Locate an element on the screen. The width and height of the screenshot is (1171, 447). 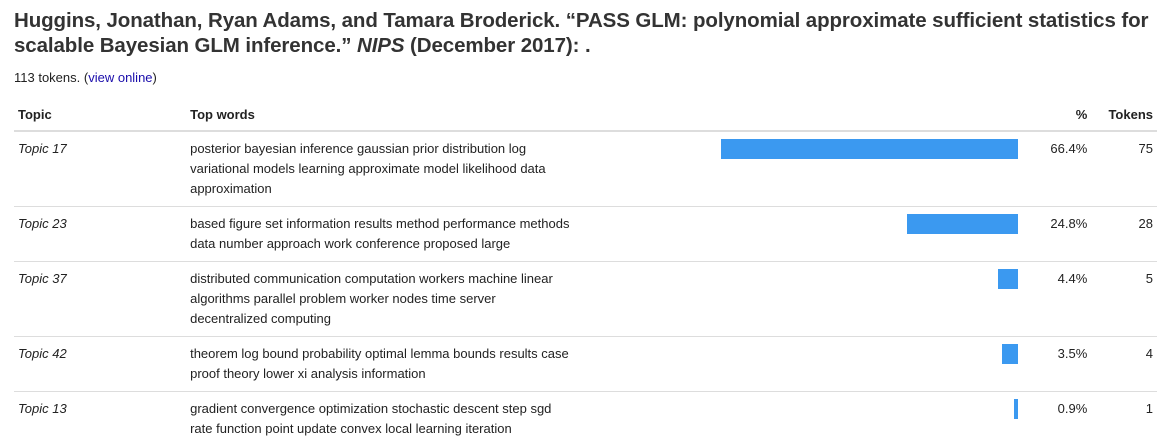
citation-venue: NIPS is located at coordinates (380, 45).